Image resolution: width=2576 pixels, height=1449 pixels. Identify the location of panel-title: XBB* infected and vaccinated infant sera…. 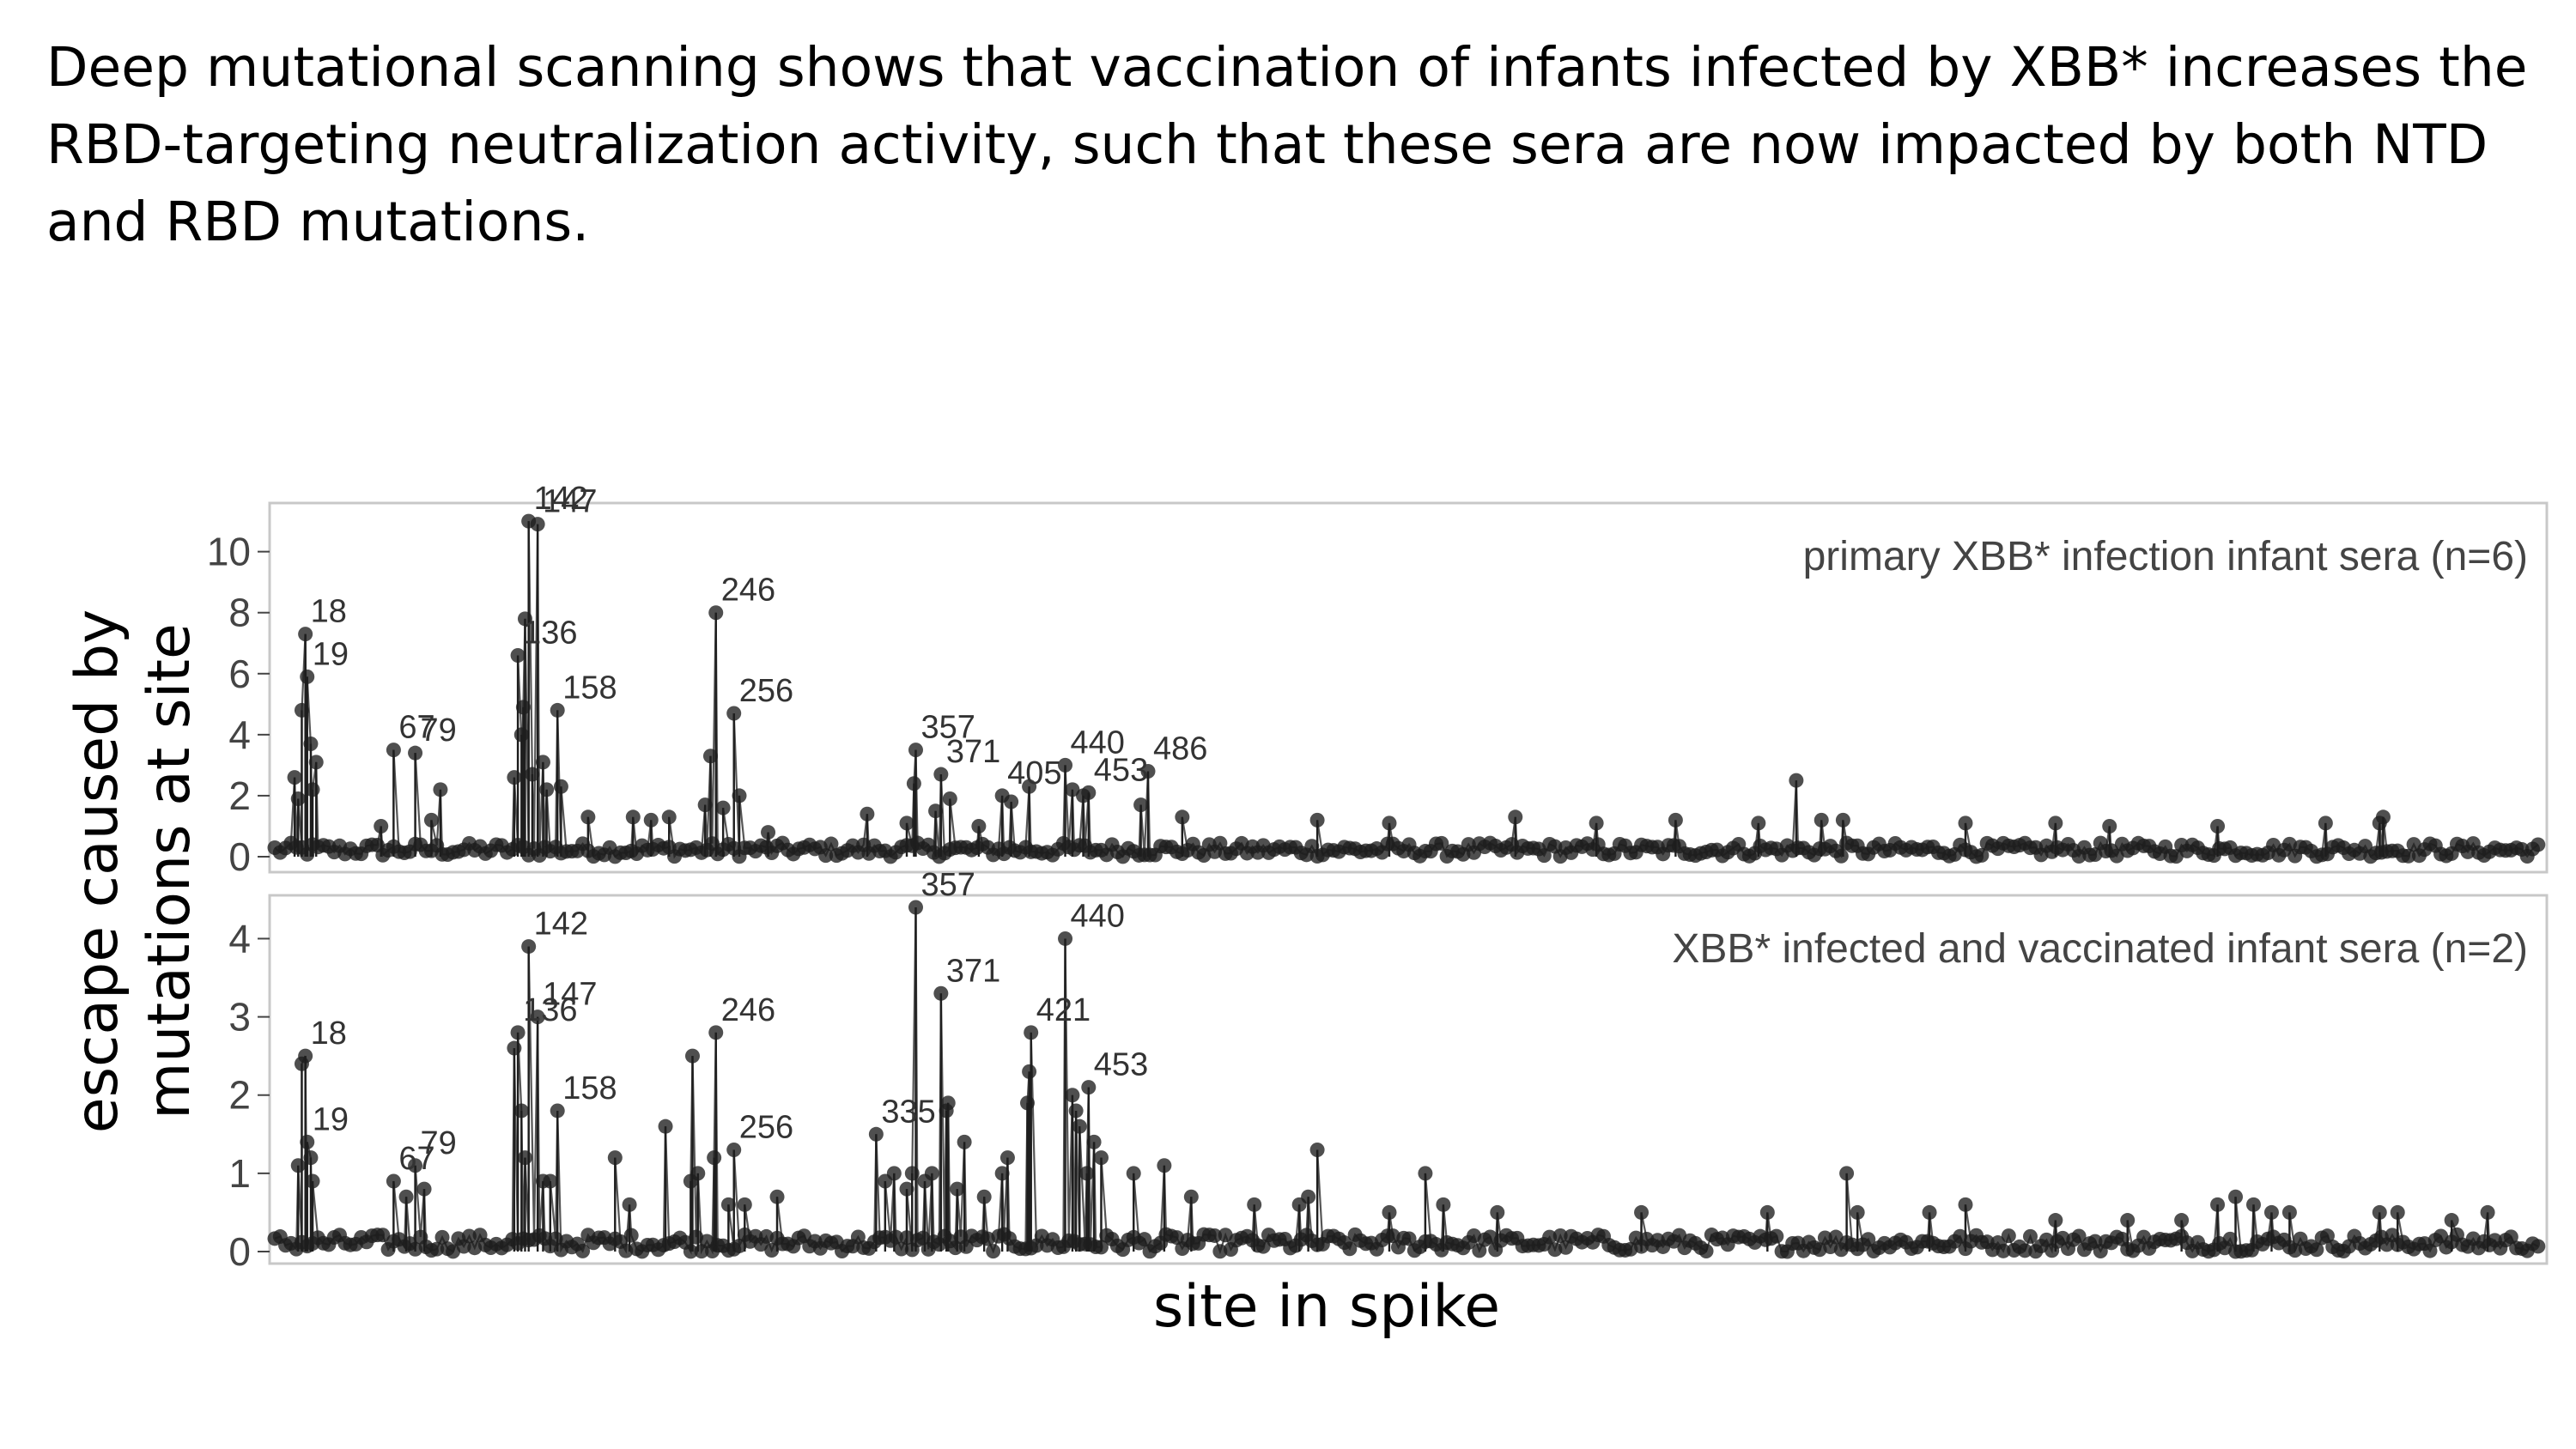
(2100, 949).